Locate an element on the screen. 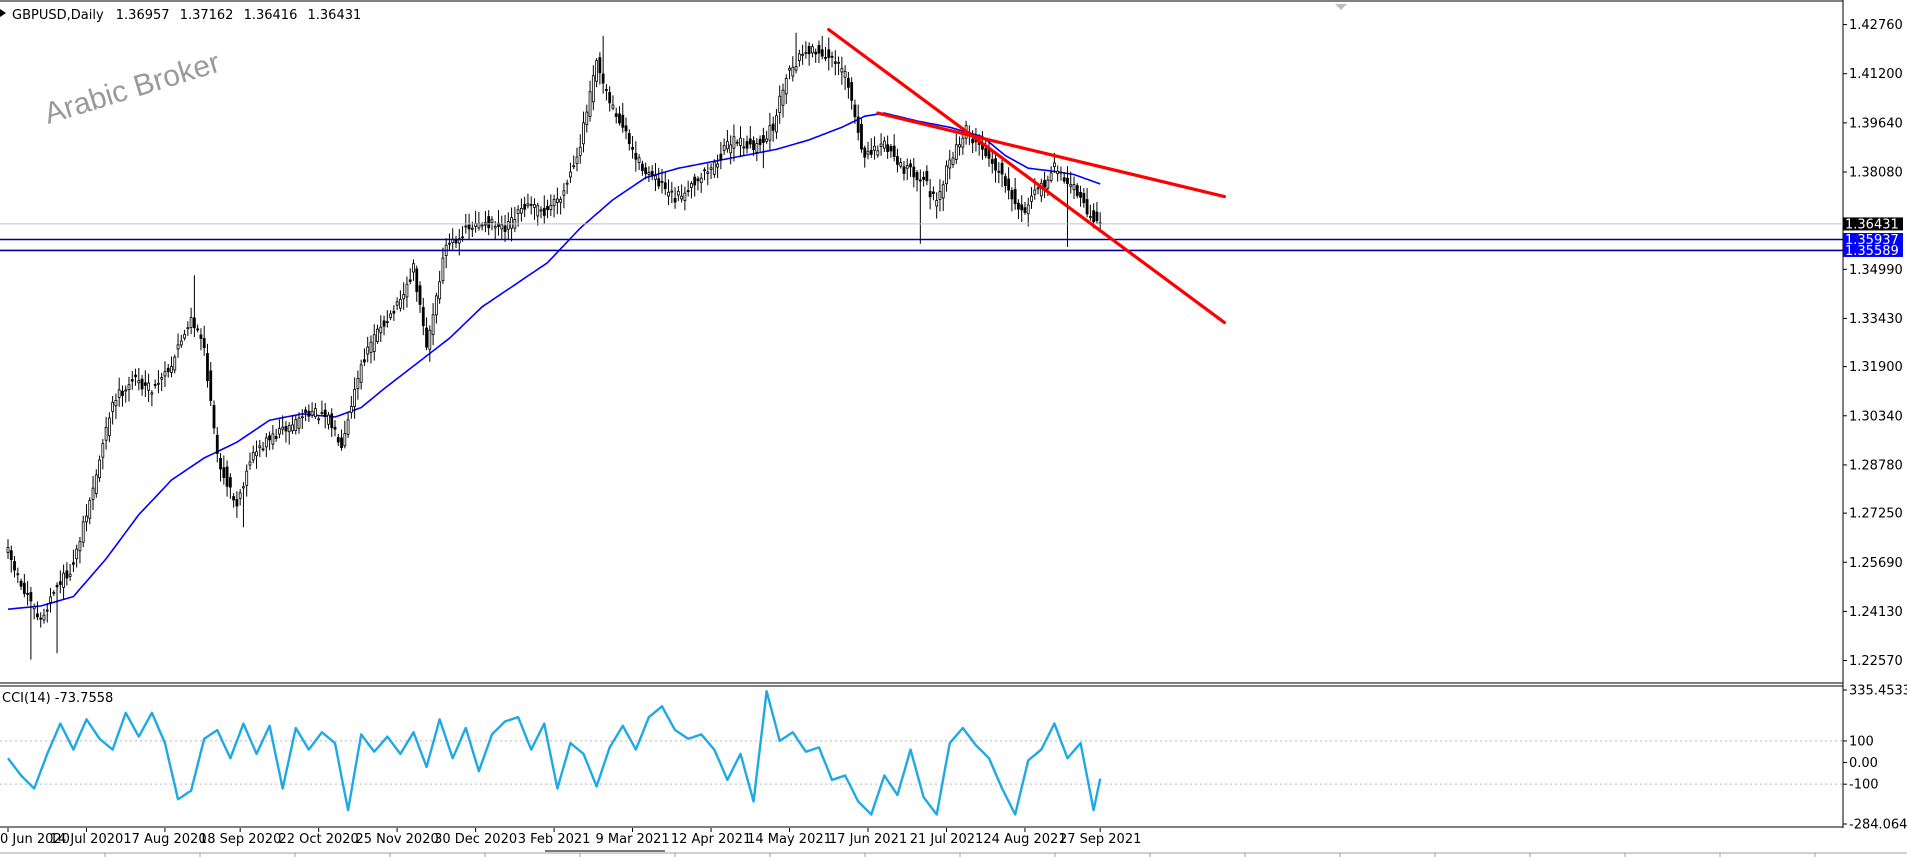 This screenshot has width=1907, height=857. cci-tick-label: -100 is located at coordinates (1864, 785).